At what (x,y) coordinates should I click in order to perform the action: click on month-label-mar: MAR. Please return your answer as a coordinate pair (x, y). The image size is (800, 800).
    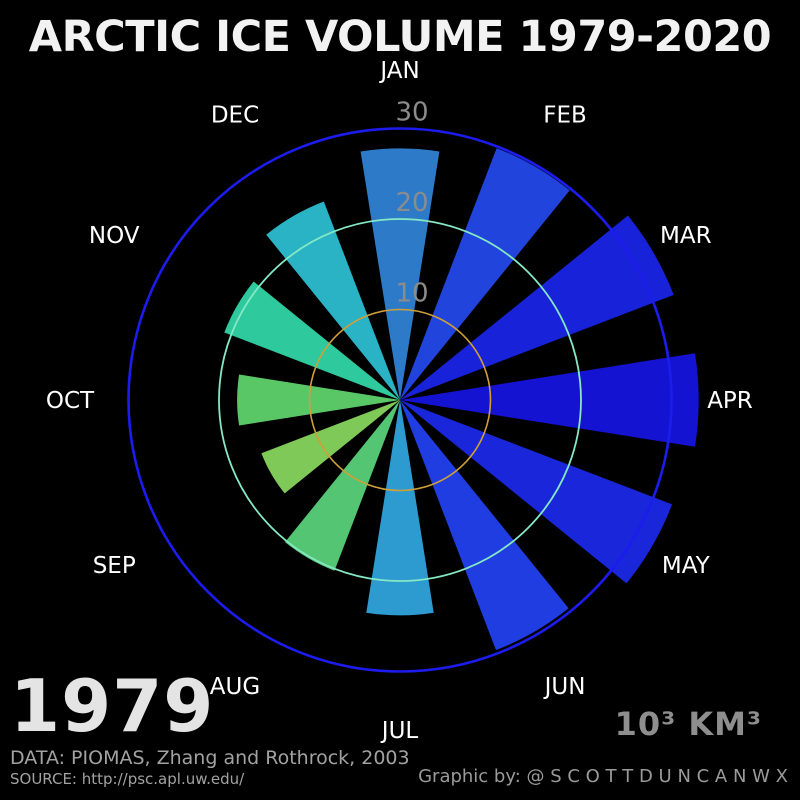
    Looking at the image, I should click on (686, 236).